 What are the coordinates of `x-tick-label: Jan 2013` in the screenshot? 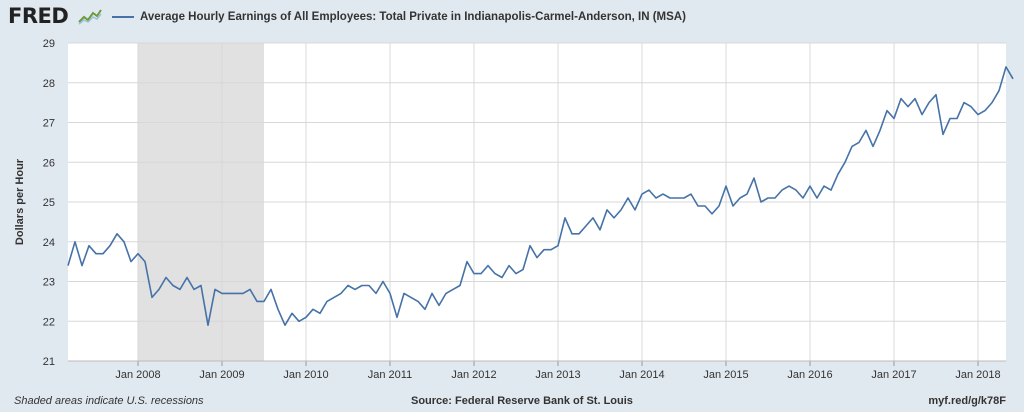 It's located at (557, 375).